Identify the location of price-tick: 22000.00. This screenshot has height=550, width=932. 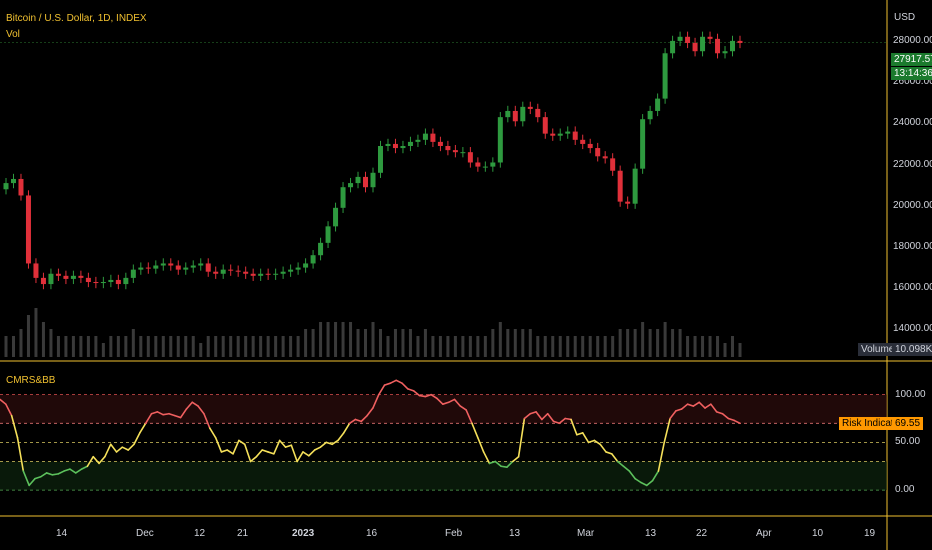
(912, 164).